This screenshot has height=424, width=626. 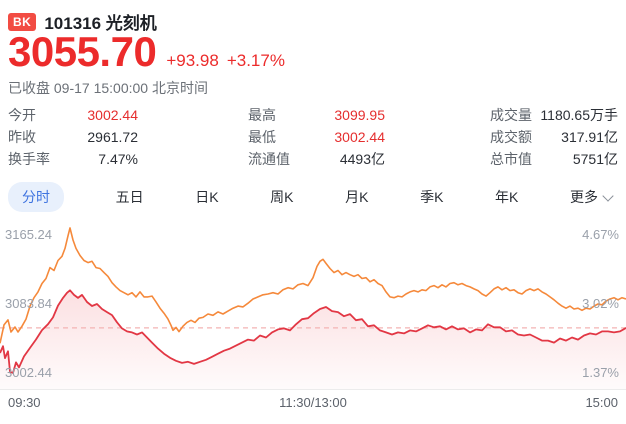 What do you see at coordinates (22, 115) in the screenshot?
I see `stat-label: 今开` at bounding box center [22, 115].